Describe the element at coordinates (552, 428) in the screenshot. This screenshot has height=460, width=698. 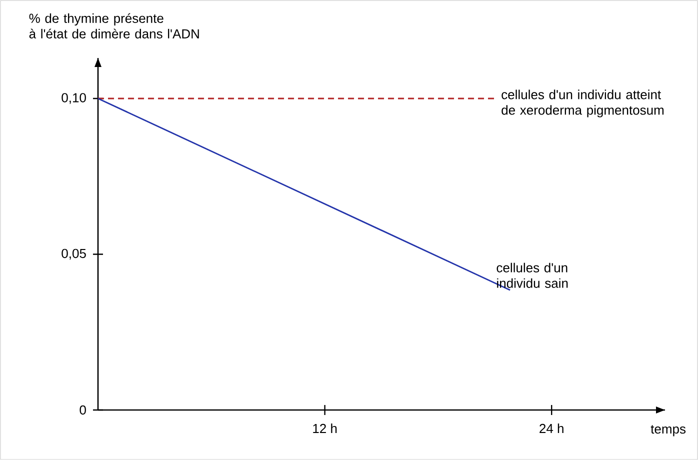
I see `x-tick-label: 24 h` at that location.